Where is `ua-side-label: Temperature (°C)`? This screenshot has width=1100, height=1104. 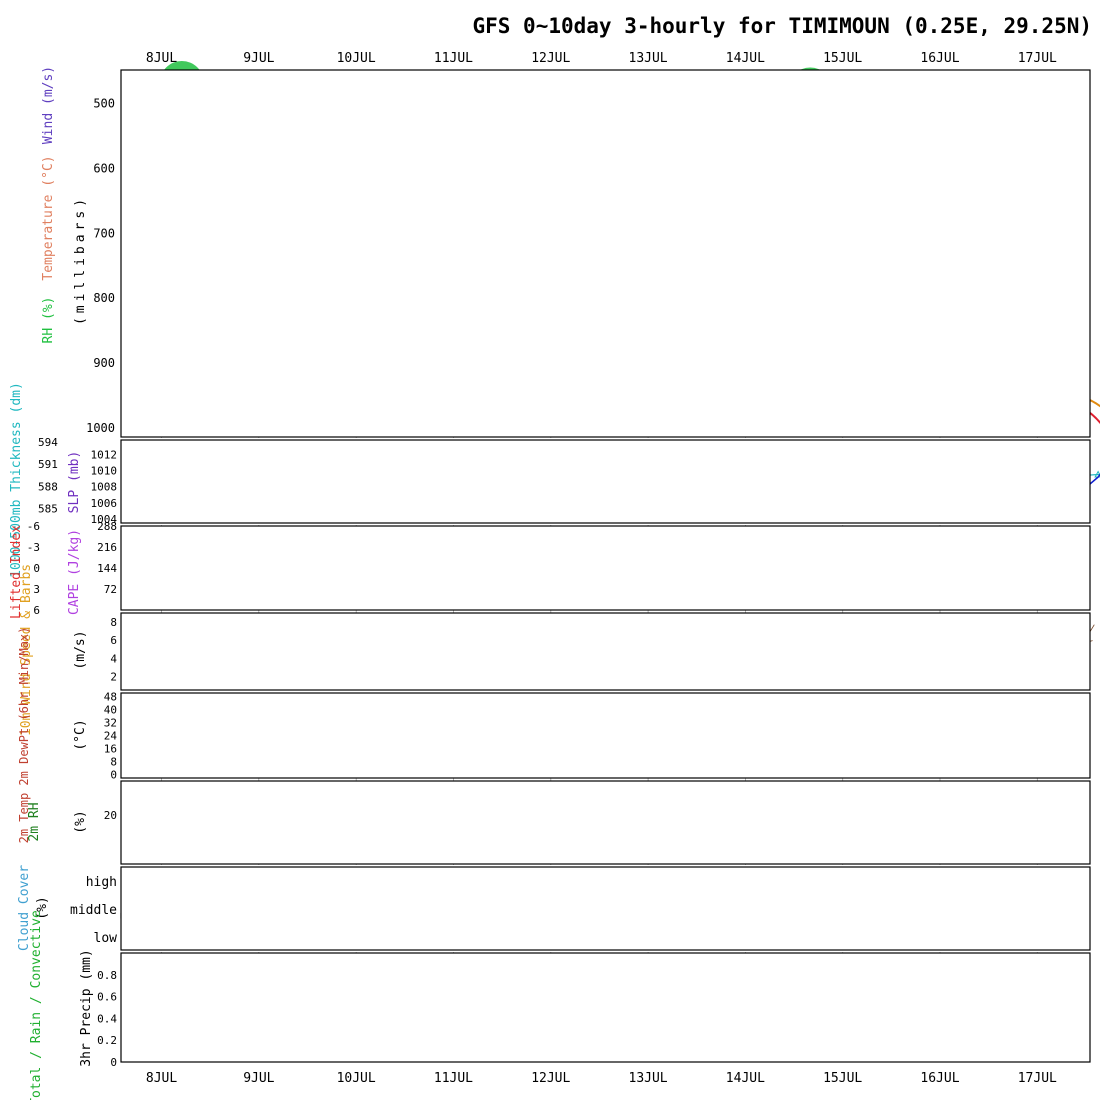
ua-side-label: Temperature (°C) is located at coordinates (48, 217).